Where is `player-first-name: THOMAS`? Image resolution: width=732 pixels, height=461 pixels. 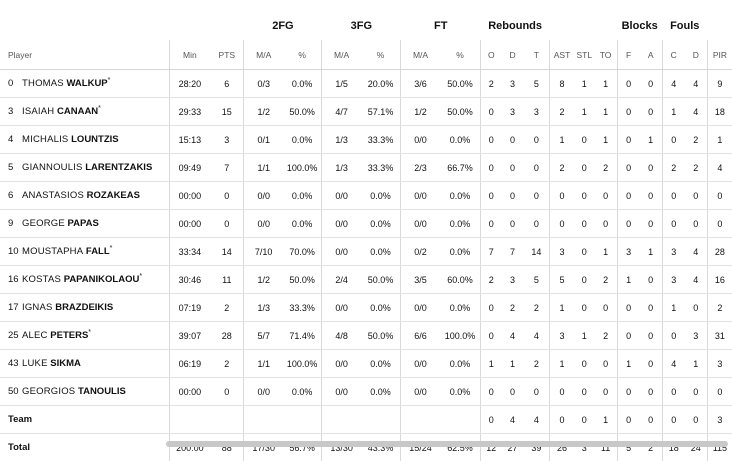
player-first-name: THOMAS is located at coordinates (43, 83).